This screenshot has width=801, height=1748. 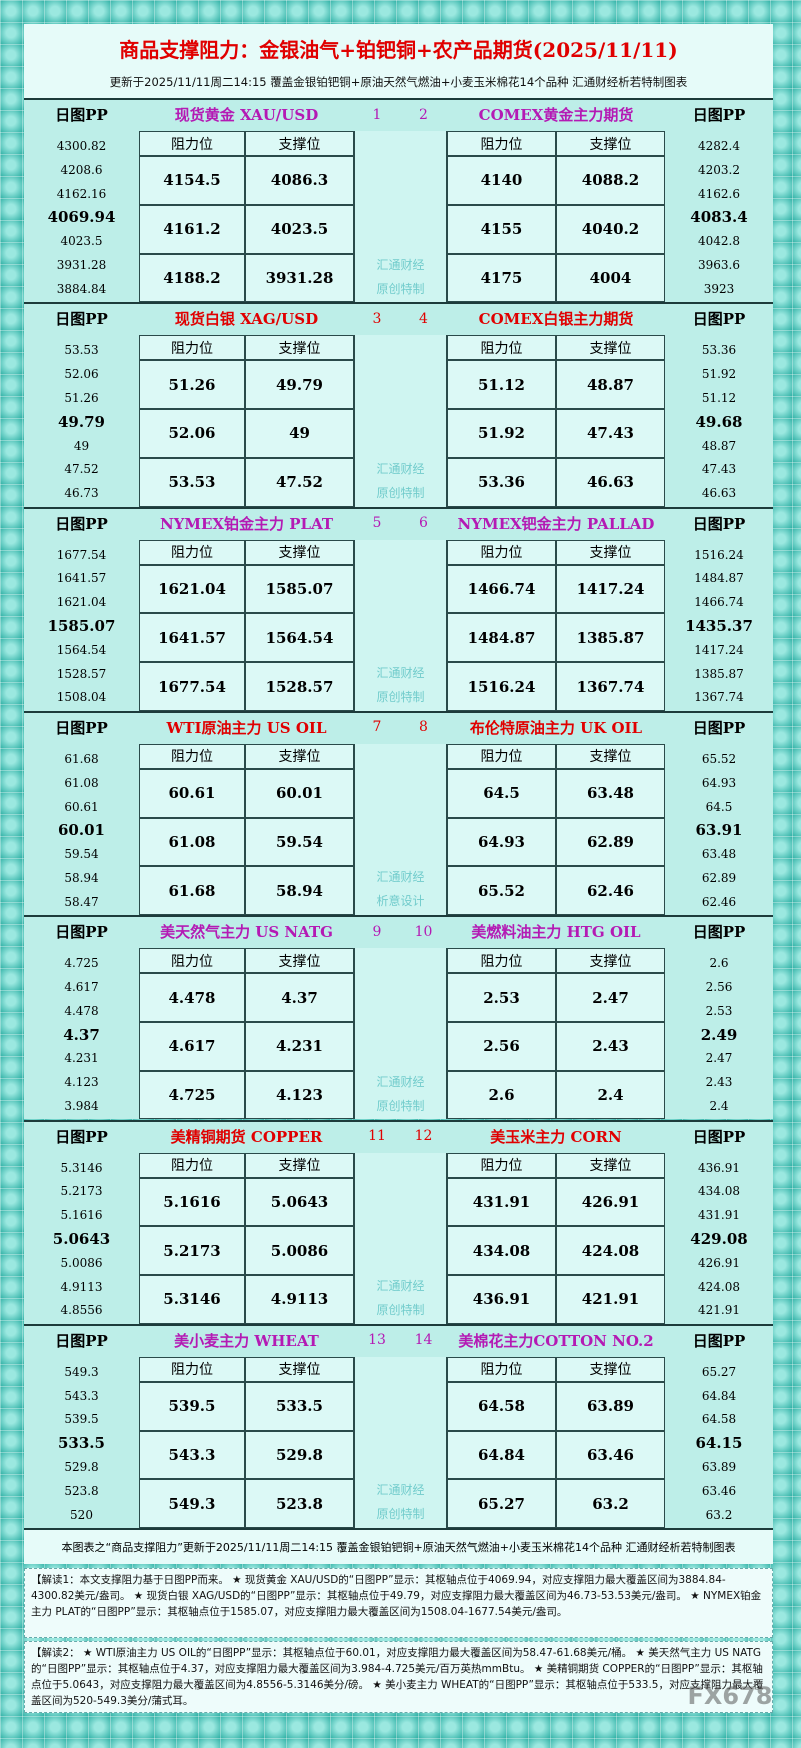 What do you see at coordinates (719, 350) in the screenshot?
I see `pp-value: 53.36` at bounding box center [719, 350].